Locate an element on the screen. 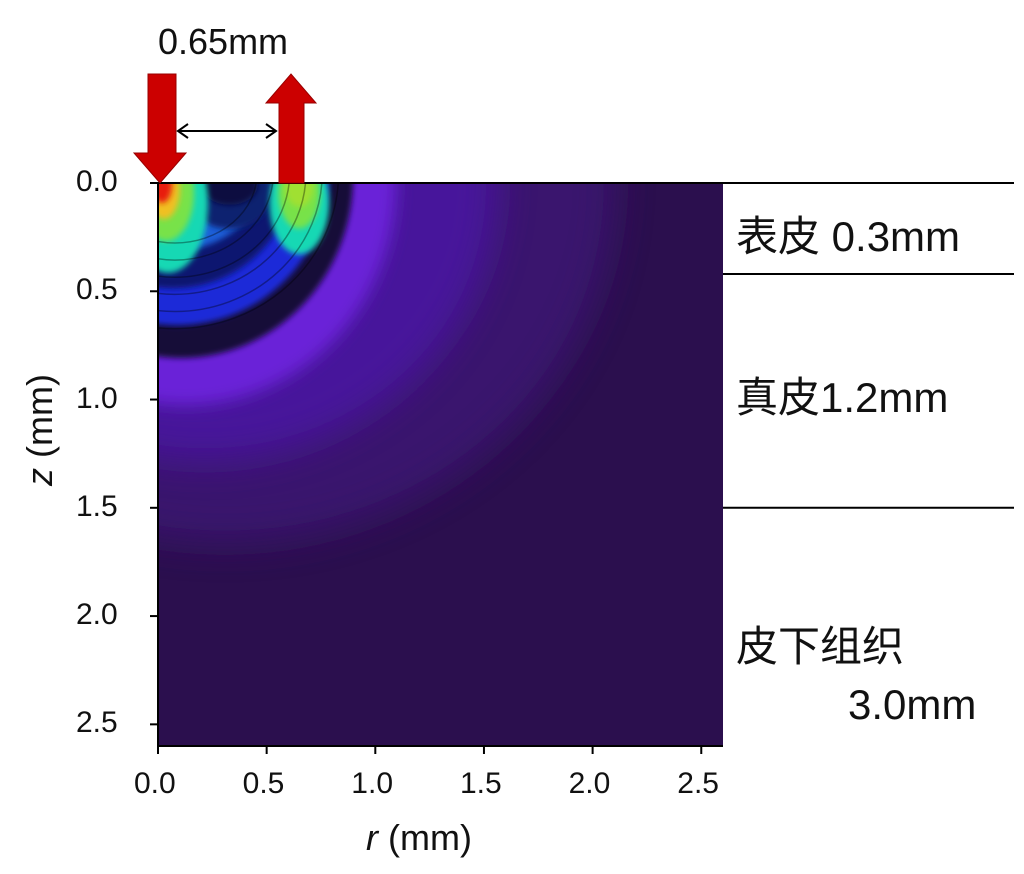  layer-label-dermis: 真皮1.2mm is located at coordinates (842, 397).